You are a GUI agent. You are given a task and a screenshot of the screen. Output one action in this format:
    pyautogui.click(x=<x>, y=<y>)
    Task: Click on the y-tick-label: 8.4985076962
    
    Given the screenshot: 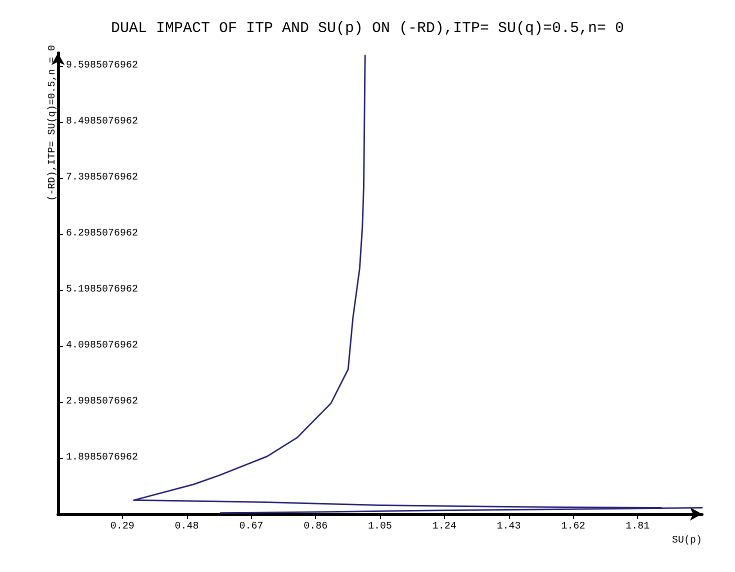 What is the action you would take?
    pyautogui.click(x=102, y=122)
    